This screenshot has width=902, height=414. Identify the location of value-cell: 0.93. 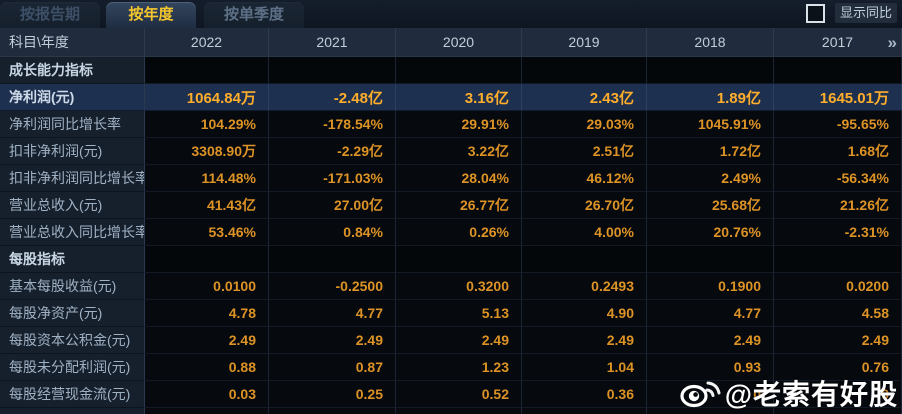
(710, 367).